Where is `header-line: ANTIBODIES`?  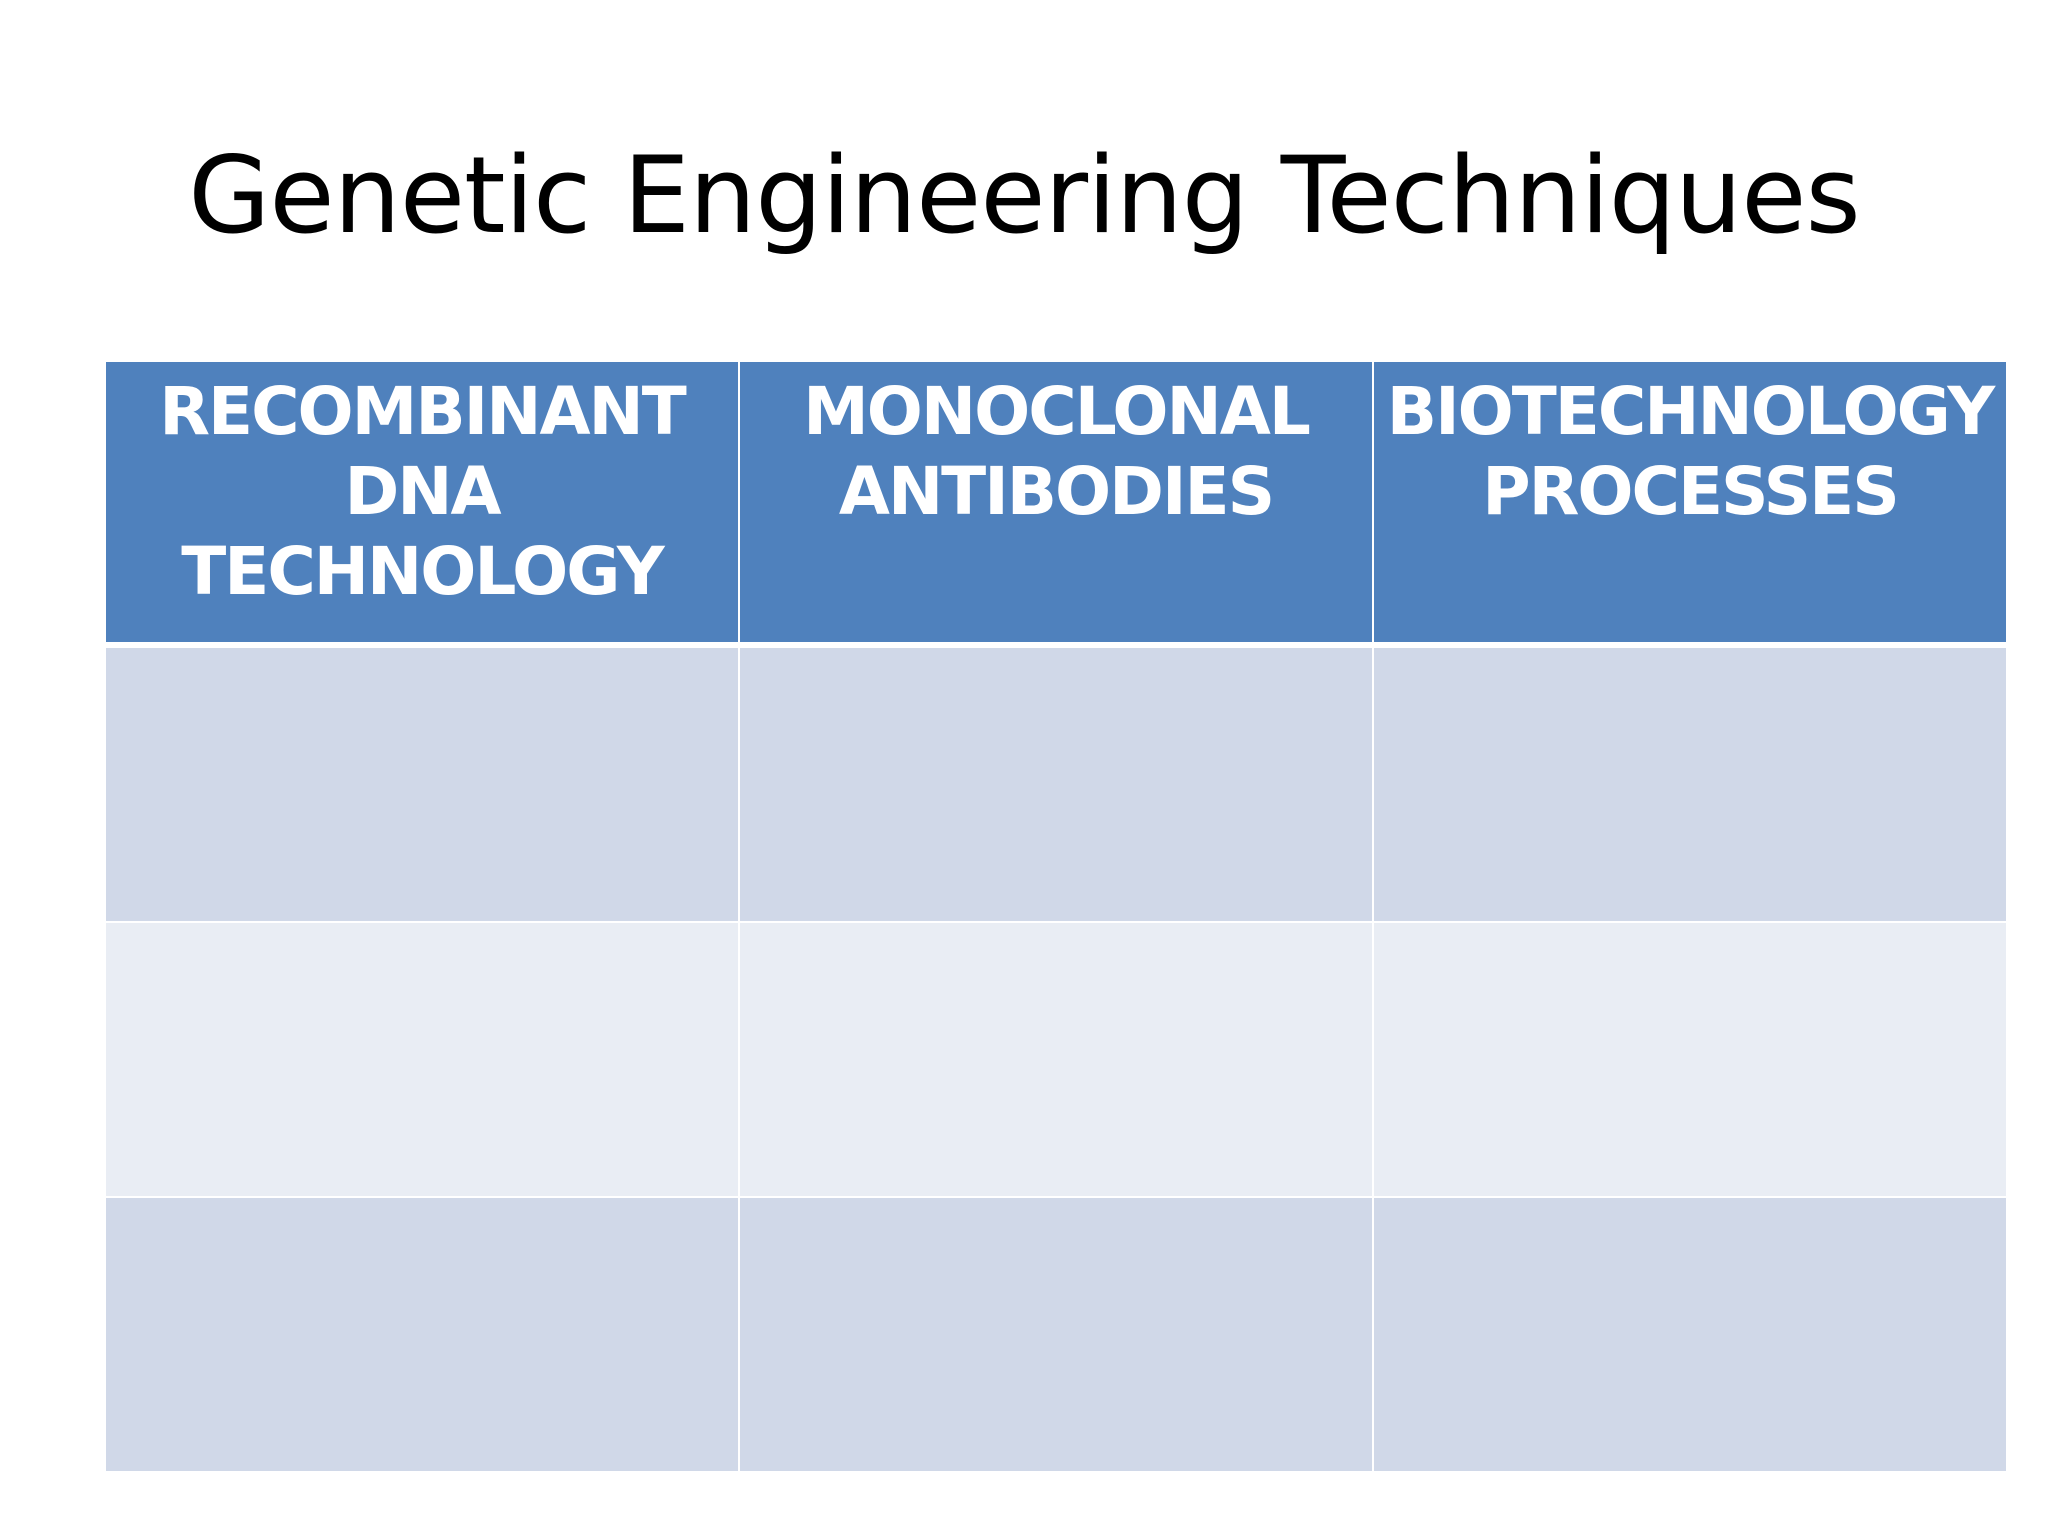 header-line: ANTIBODIES is located at coordinates (1056, 491).